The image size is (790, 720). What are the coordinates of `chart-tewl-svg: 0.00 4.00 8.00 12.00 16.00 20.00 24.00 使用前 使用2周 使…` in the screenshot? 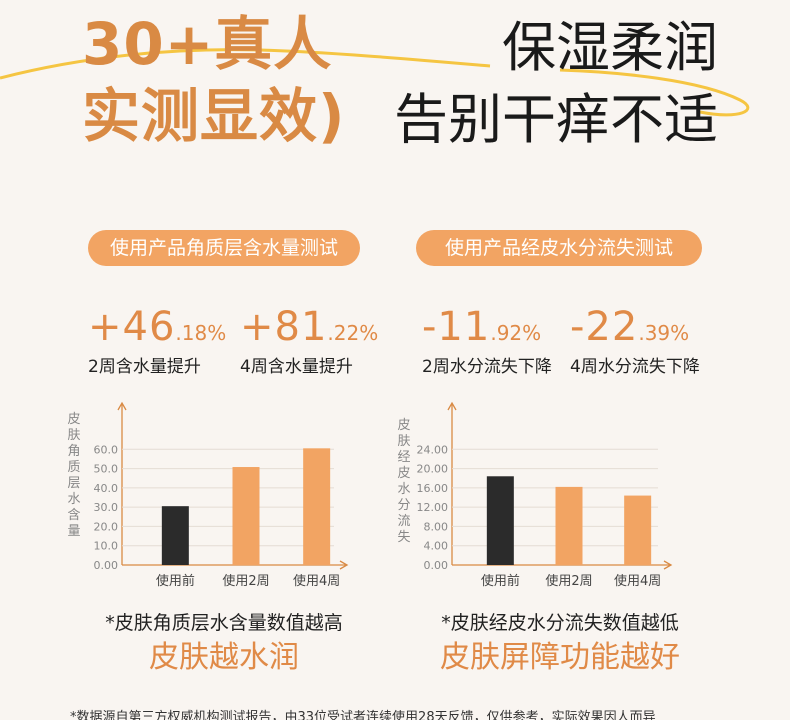 It's located at (545, 495).